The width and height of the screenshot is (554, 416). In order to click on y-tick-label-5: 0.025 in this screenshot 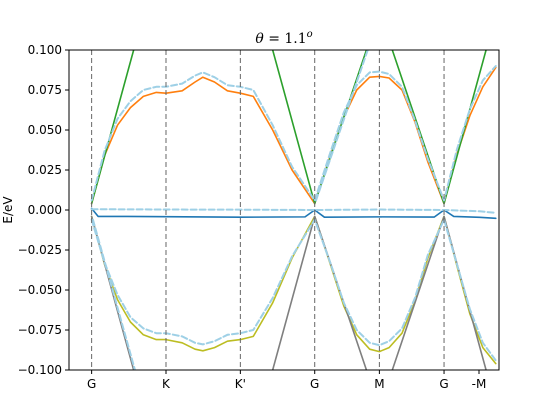, I will do `click(45, 170)`.